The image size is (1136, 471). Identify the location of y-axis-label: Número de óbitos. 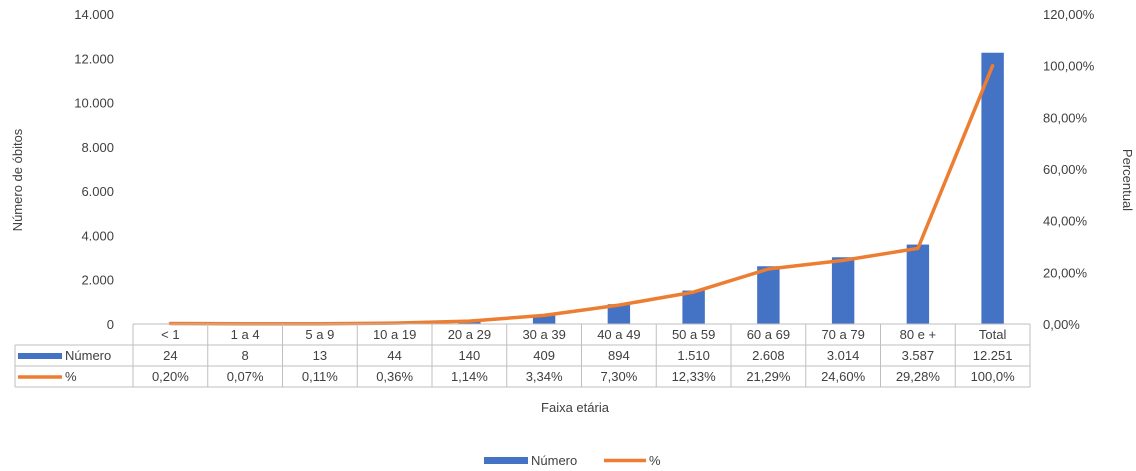
(17, 179).